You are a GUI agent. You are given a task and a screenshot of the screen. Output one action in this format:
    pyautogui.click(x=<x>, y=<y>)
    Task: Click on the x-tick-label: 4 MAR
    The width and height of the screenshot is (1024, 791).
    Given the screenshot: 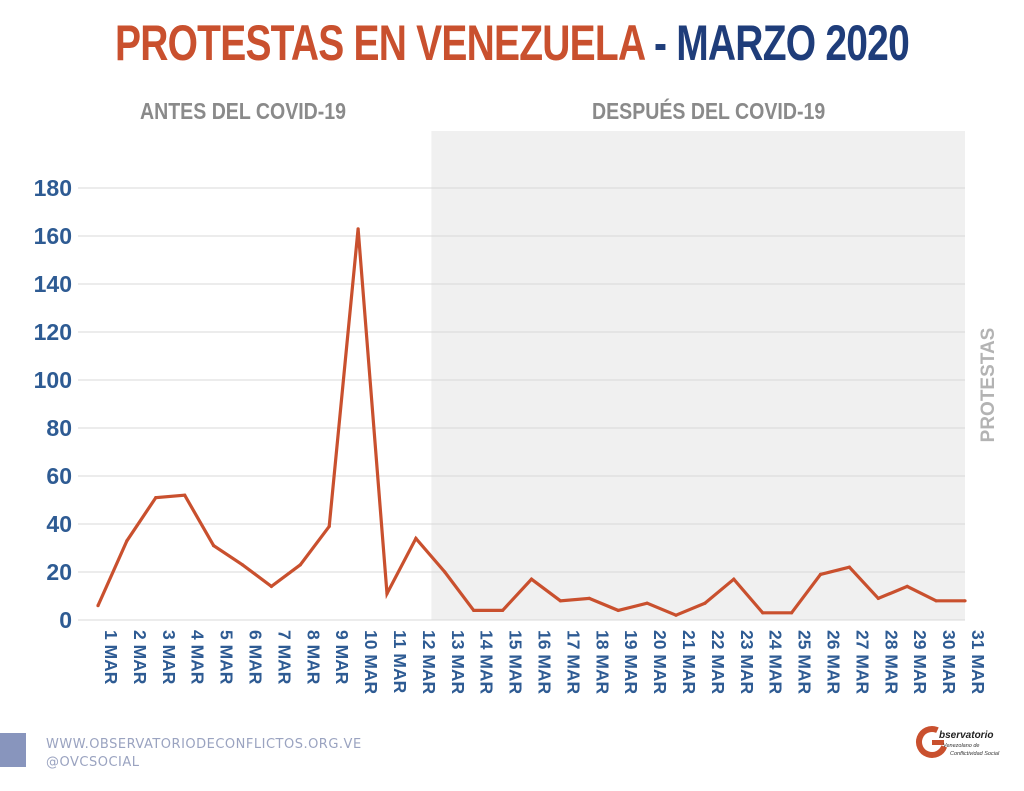 What is the action you would take?
    pyautogui.click(x=198, y=657)
    